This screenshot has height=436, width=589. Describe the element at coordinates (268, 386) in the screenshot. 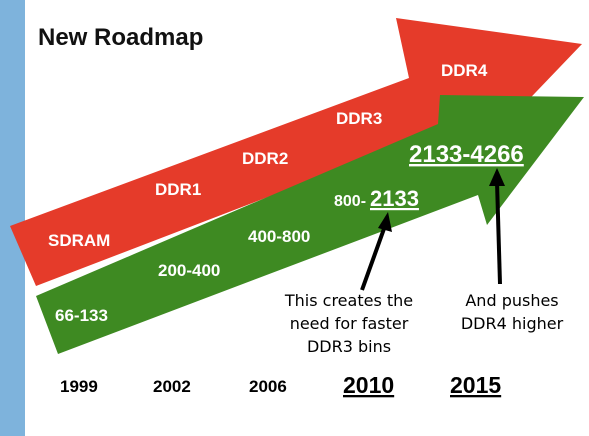

I see `year-2006: 2006` at that location.